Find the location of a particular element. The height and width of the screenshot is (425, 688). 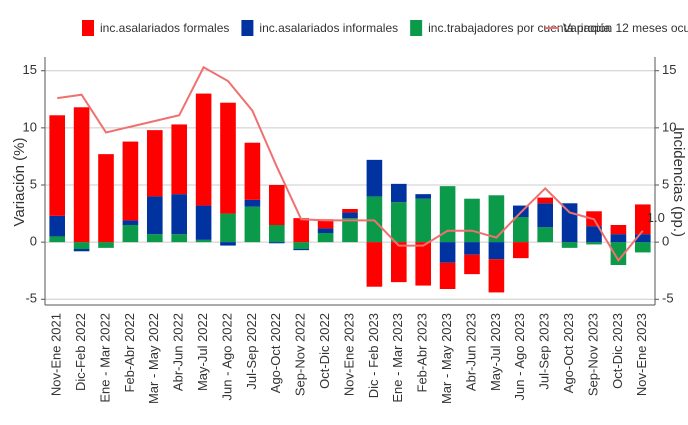

y2-tick-label: 10 is located at coordinates (669, 126).